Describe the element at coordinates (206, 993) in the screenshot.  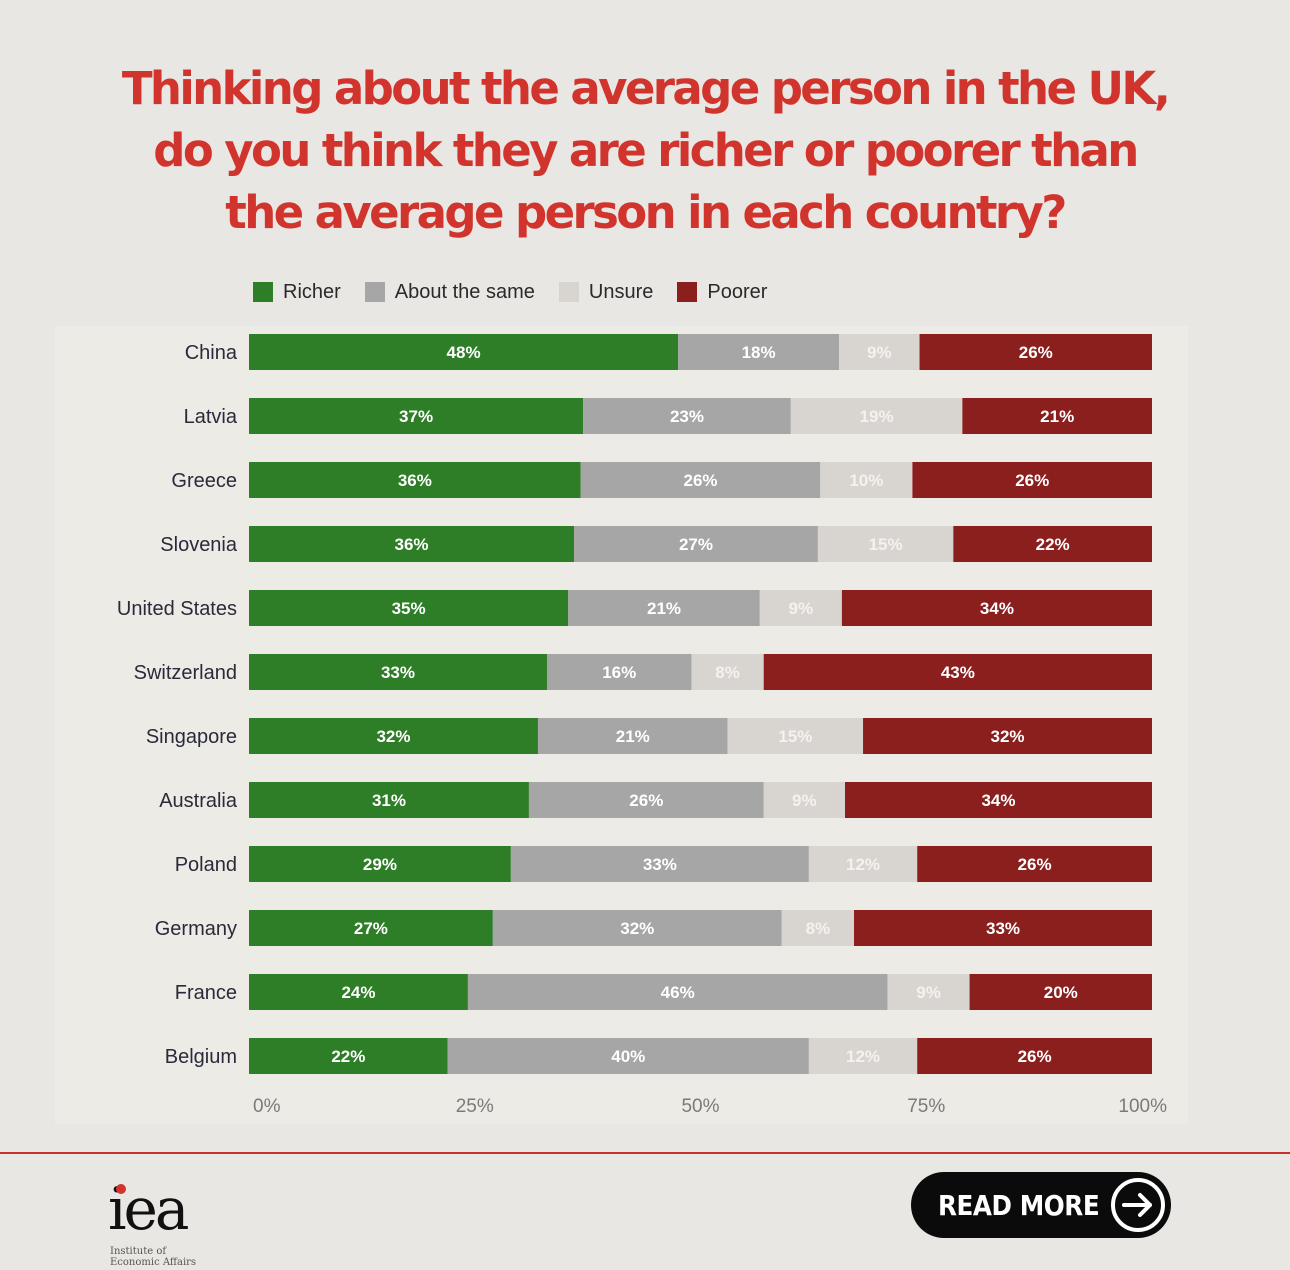
I see `category-label: France` at that location.